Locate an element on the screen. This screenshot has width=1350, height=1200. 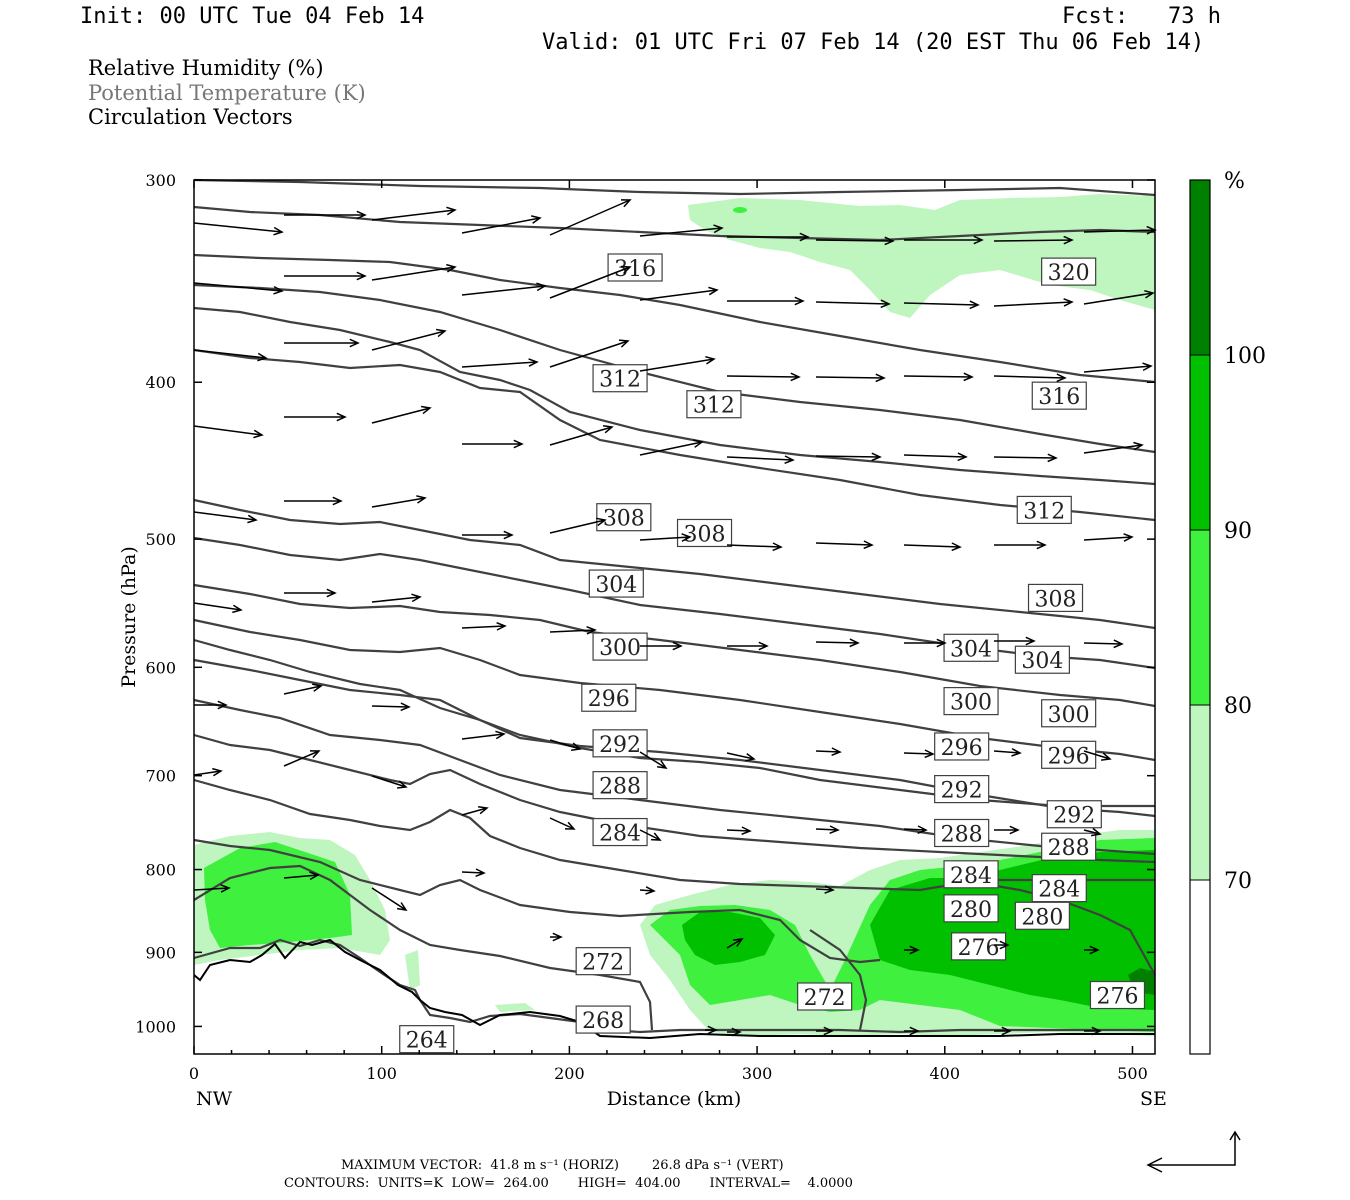
svg-text: 308 is located at coordinates (1056, 599).